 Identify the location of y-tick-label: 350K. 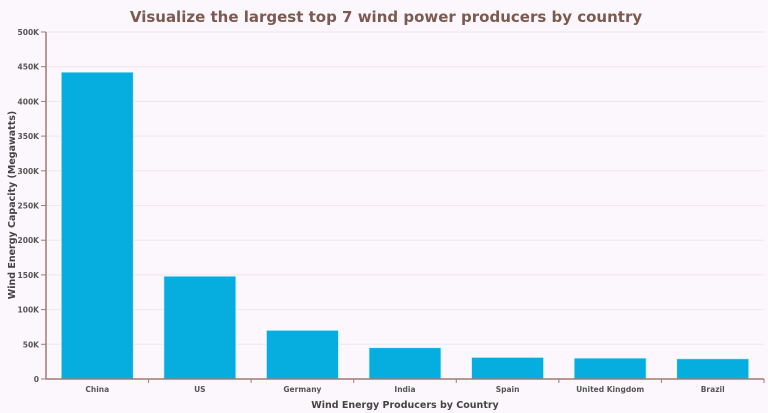
(29, 136).